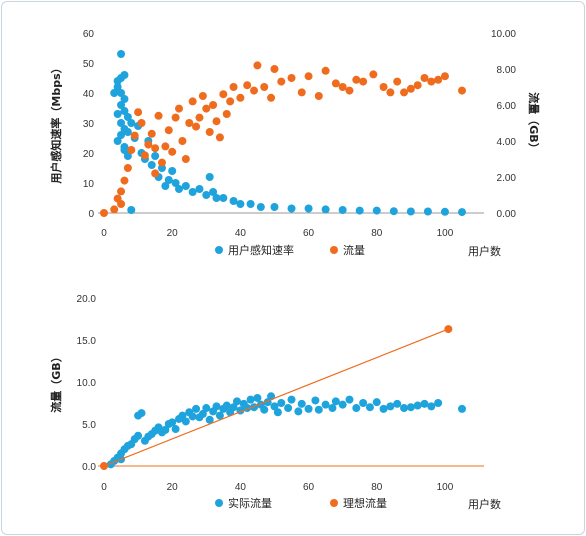  What do you see at coordinates (507, 178) in the screenshot?
I see `y2-tick-label: 2.00` at bounding box center [507, 178].